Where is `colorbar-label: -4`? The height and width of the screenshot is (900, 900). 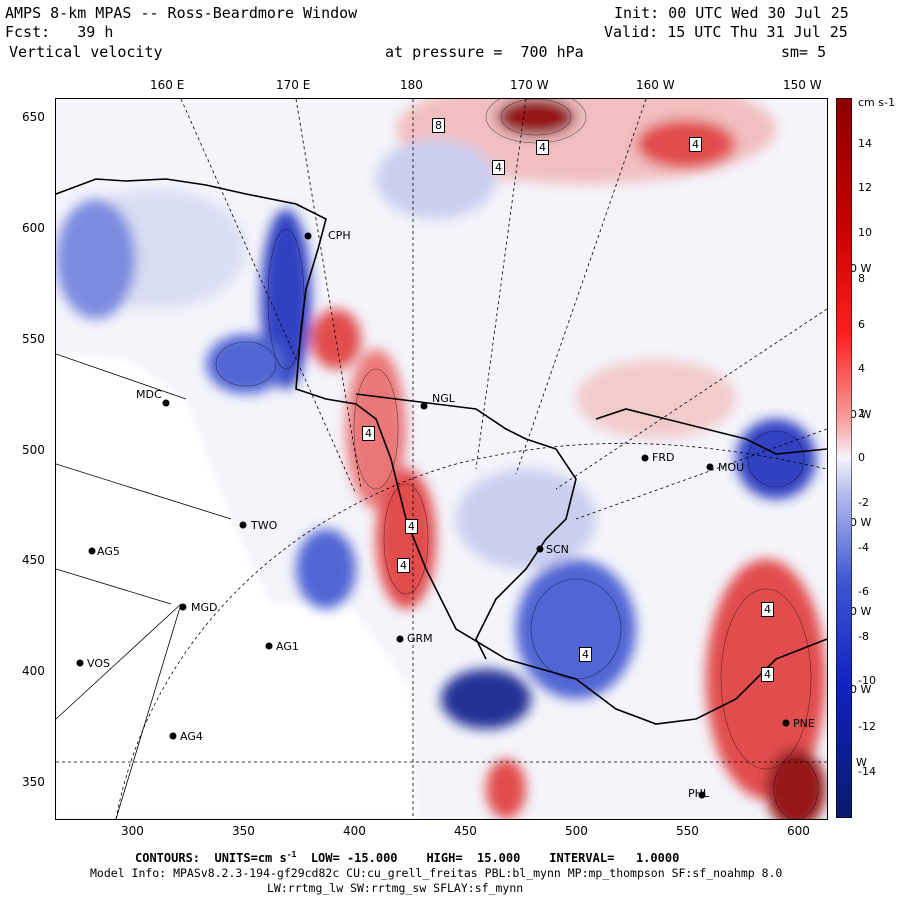 colorbar-label: -4 is located at coordinates (863, 547).